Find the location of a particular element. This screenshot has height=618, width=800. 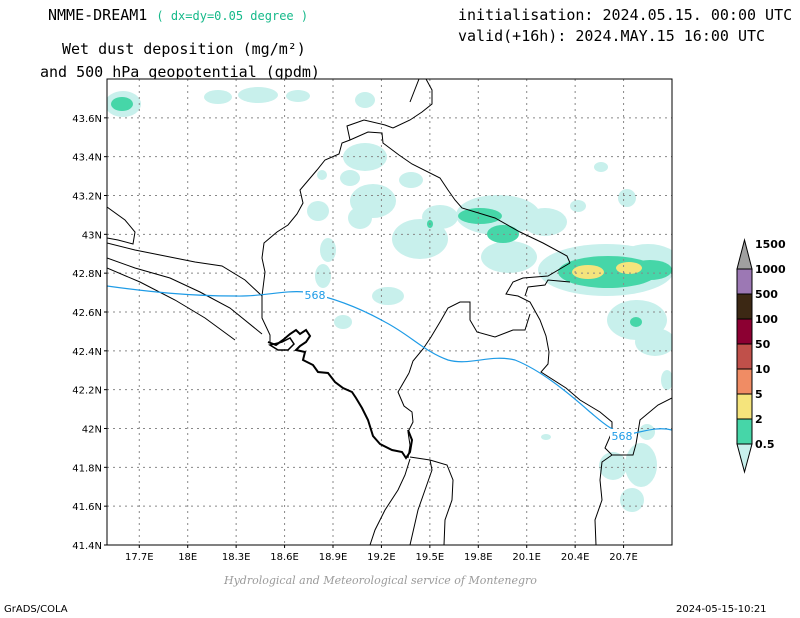

colorbar-label: 1500 is located at coordinates (770, 244).